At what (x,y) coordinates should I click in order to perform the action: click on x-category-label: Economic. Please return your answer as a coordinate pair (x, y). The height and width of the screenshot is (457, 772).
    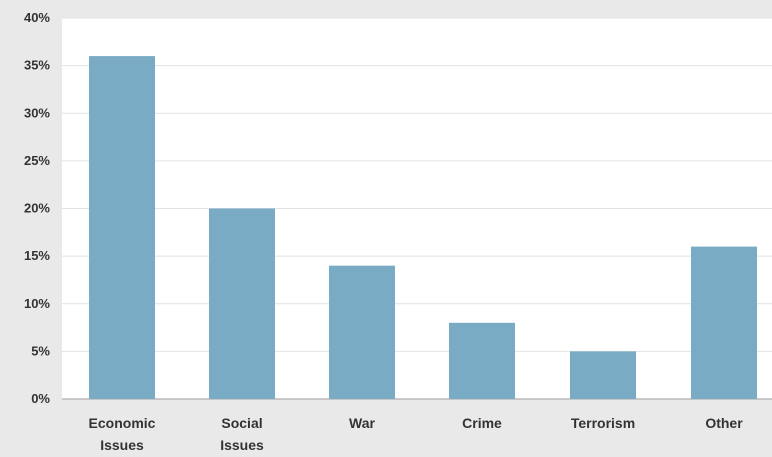
    Looking at the image, I should click on (122, 423).